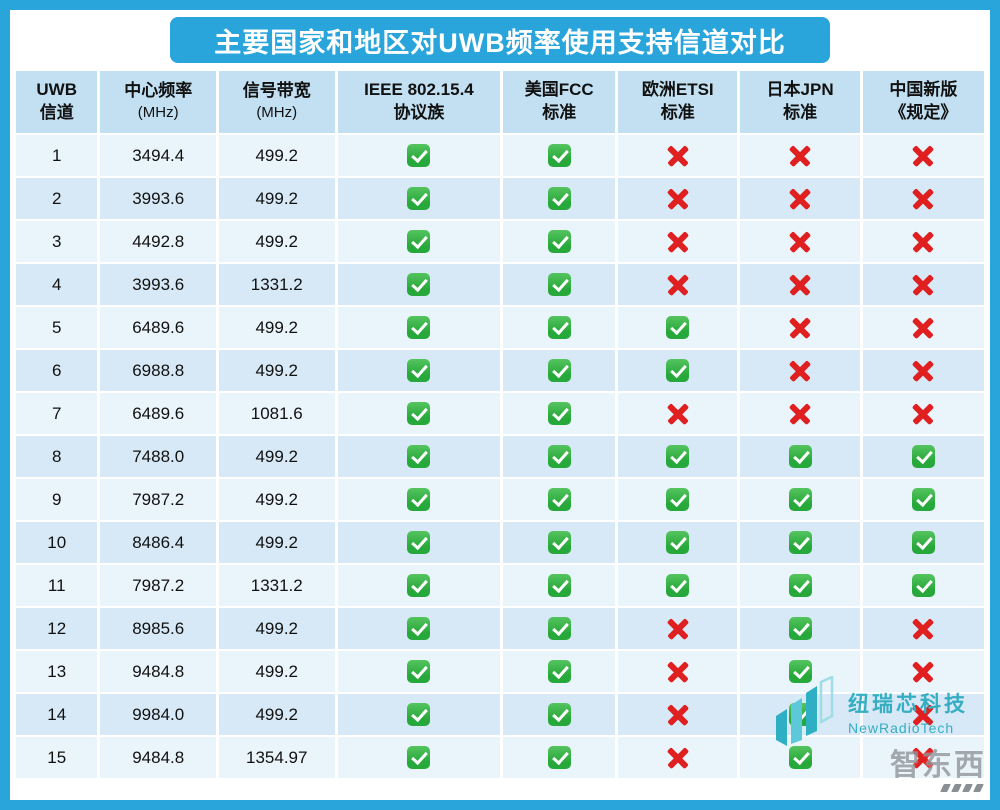 Image resolution: width=1000 pixels, height=810 pixels. Describe the element at coordinates (57, 370) in the screenshot. I see `channel-cell: 6` at that location.